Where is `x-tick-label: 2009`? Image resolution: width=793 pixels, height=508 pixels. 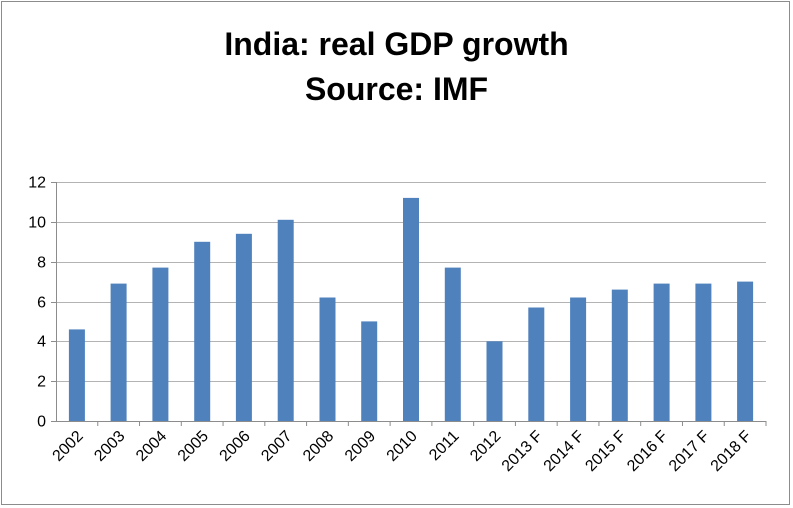 x-tick-label: 2009 is located at coordinates (360, 446).